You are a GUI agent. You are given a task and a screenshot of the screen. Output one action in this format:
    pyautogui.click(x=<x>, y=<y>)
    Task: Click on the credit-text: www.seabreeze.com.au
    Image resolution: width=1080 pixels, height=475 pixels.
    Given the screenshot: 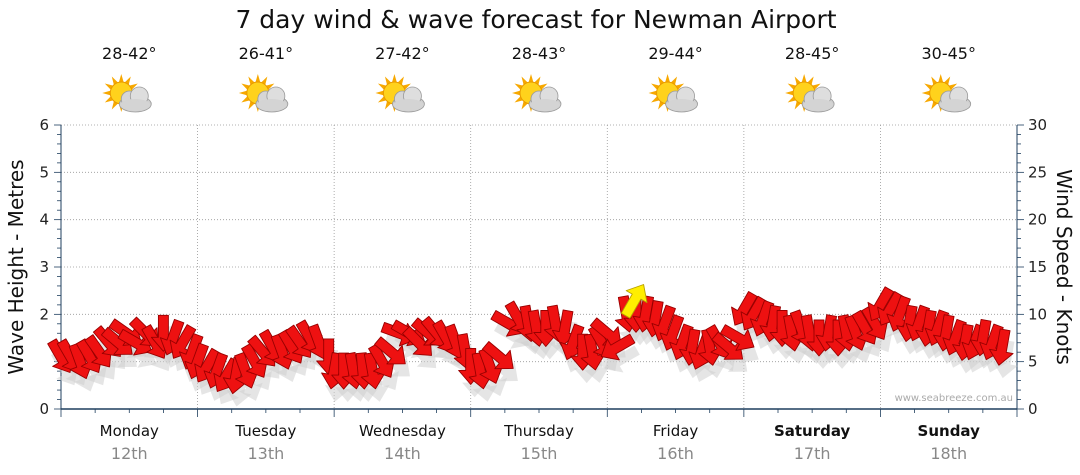 What is the action you would take?
    pyautogui.click(x=954, y=398)
    